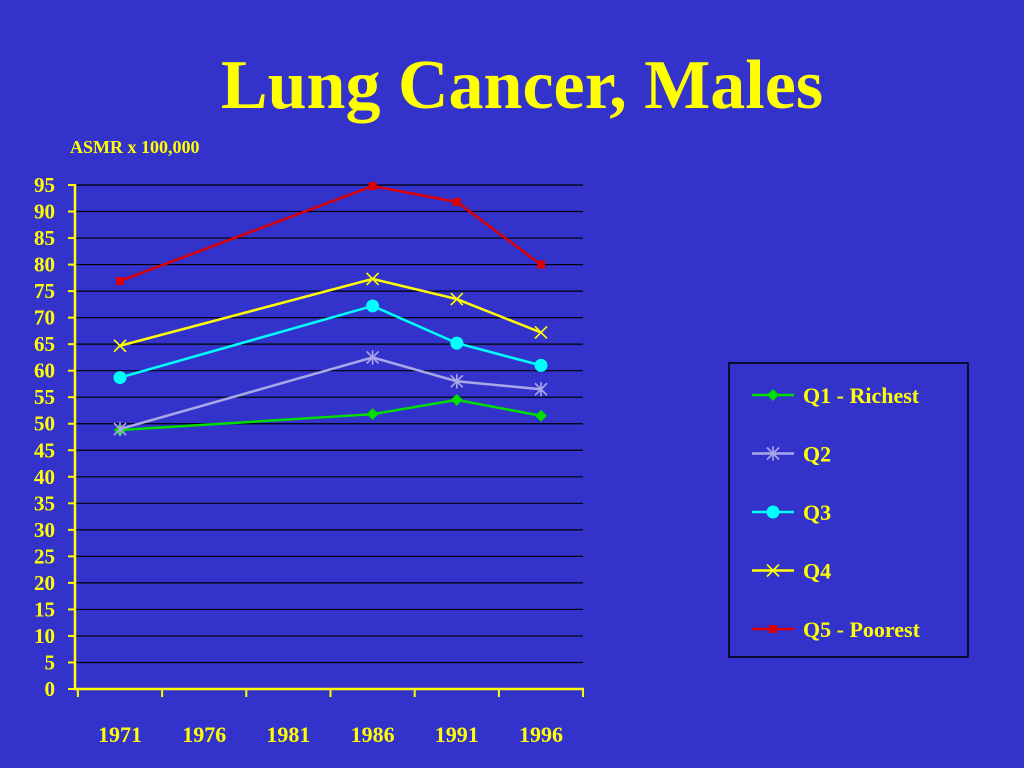  Describe the element at coordinates (120, 734) in the screenshot. I see `x-tick-label: 1971` at that location.